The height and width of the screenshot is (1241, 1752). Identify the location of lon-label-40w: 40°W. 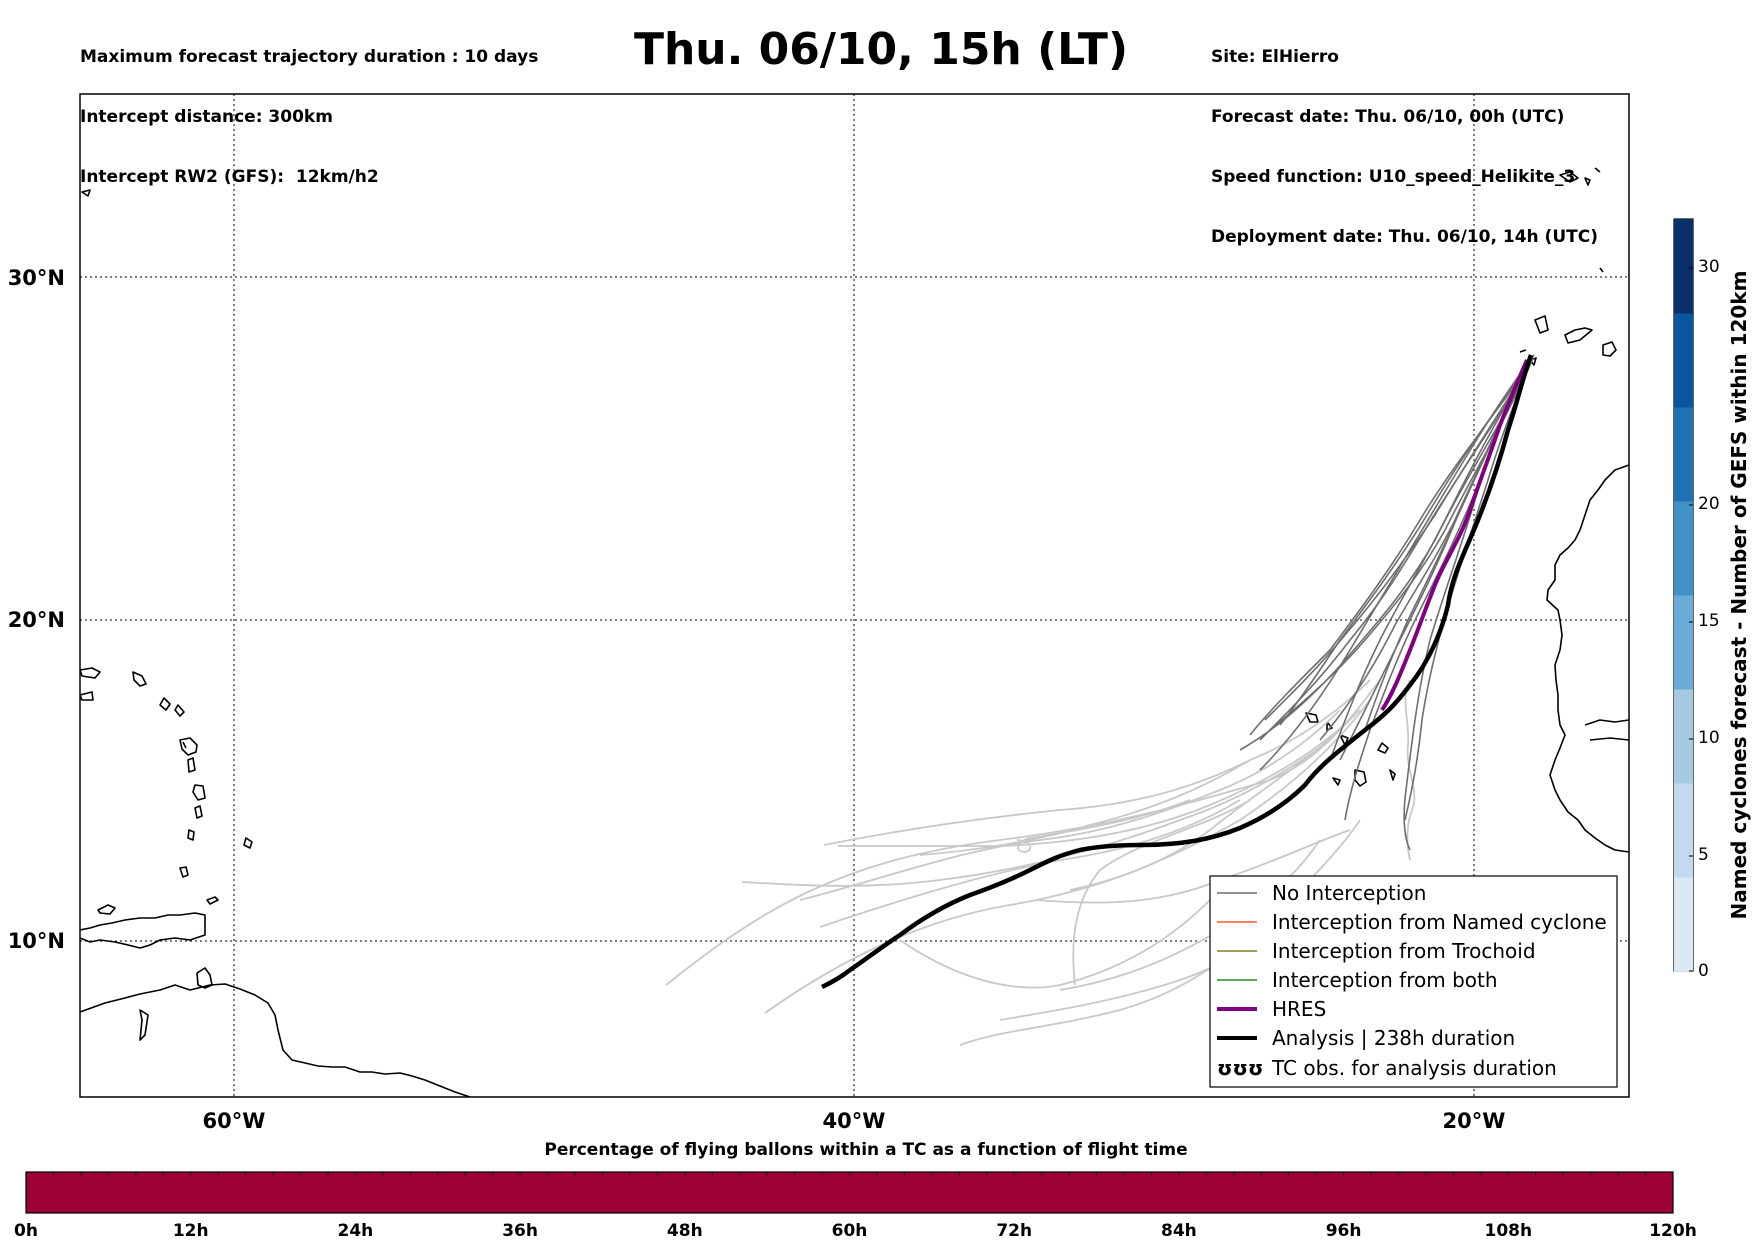
(854, 1121).